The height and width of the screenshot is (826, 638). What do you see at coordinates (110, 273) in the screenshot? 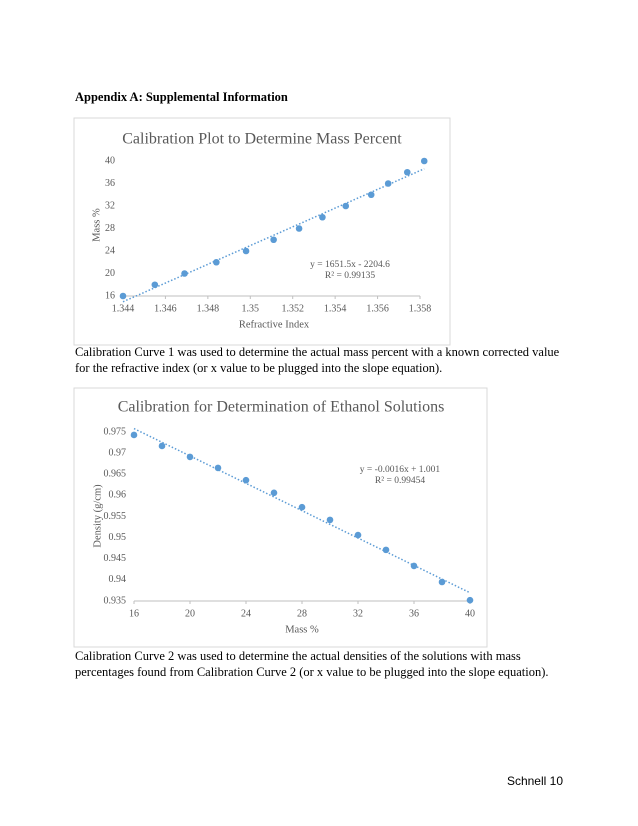
I see `y-tick-label: 20` at bounding box center [110, 273].